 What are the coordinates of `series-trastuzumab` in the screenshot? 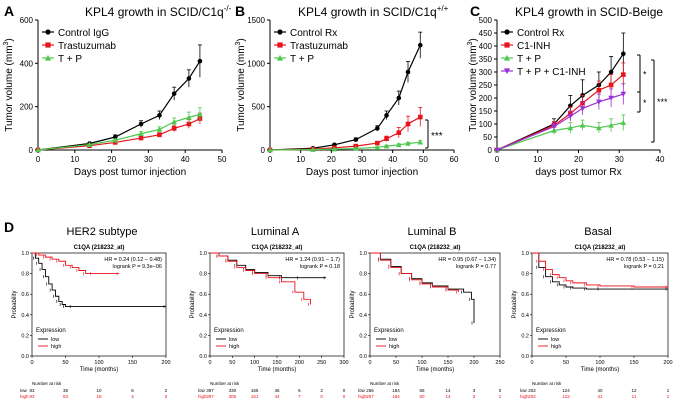 It's located at (119, 132).